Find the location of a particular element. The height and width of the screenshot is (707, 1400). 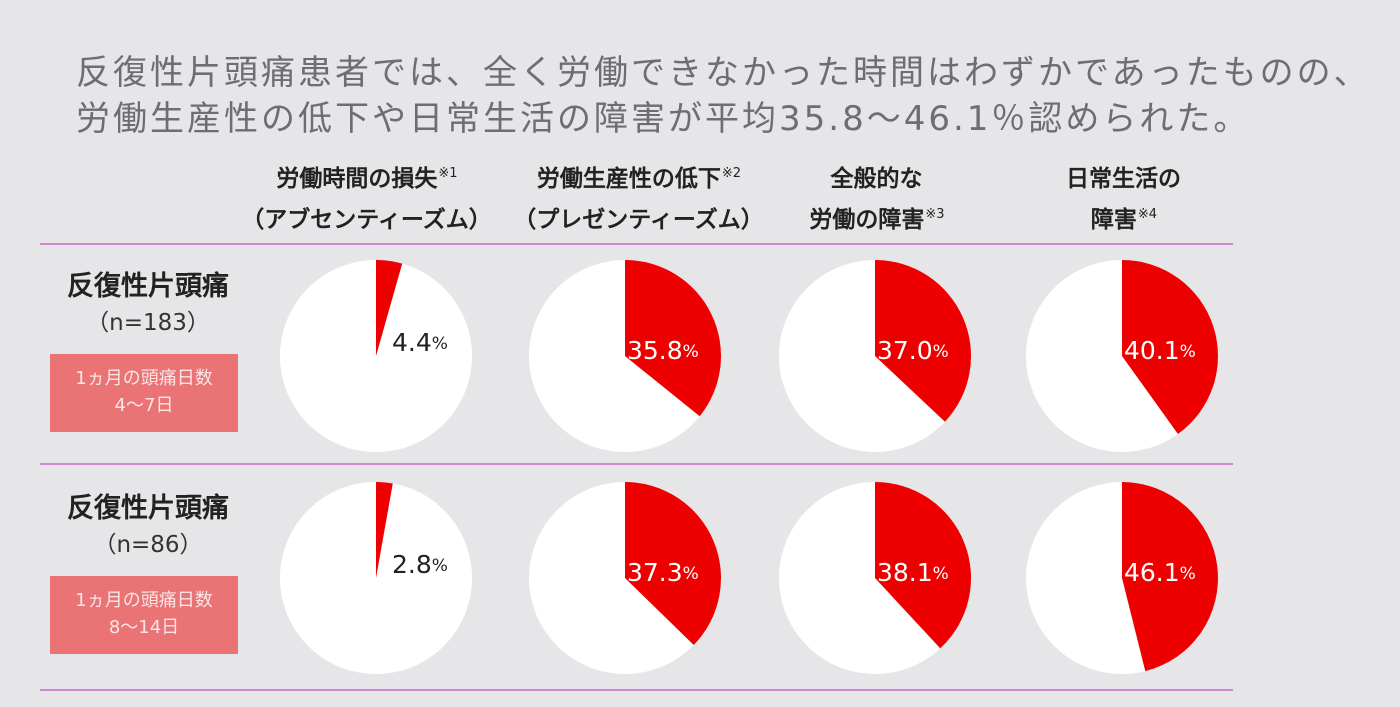

column-header-presenteeism: 労働生産性の低下※2 （プレゼンティーズム） is located at coordinates (639, 197).